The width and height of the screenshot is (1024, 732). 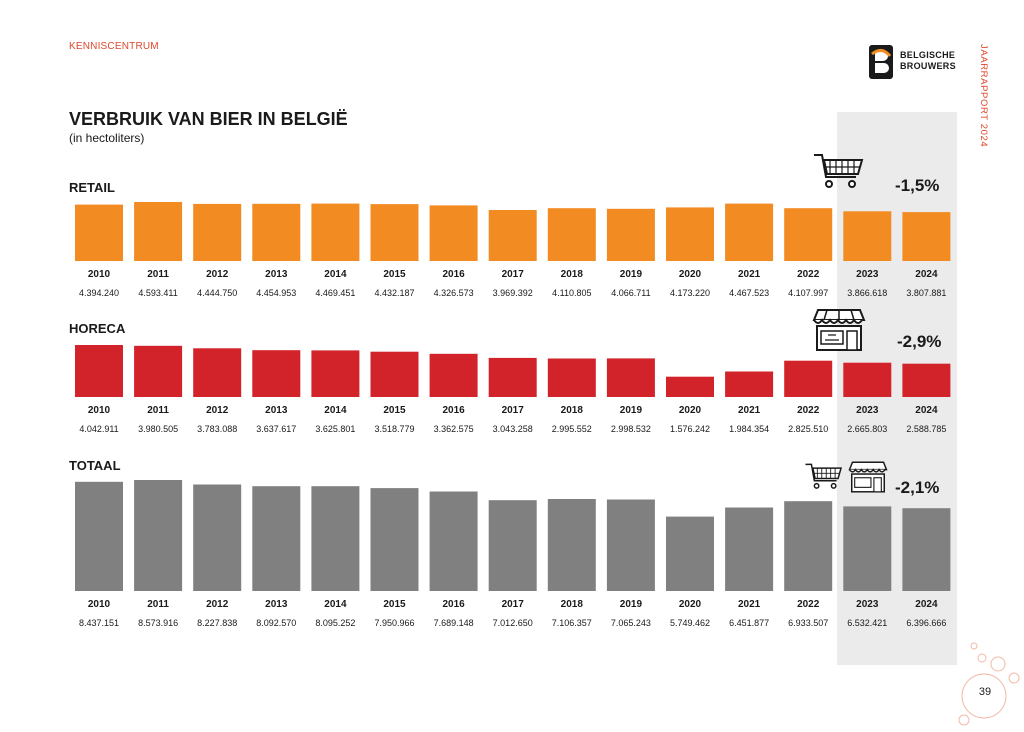 I want to click on retail-value-label-2011: 4.593.411, so click(x=157, y=293).